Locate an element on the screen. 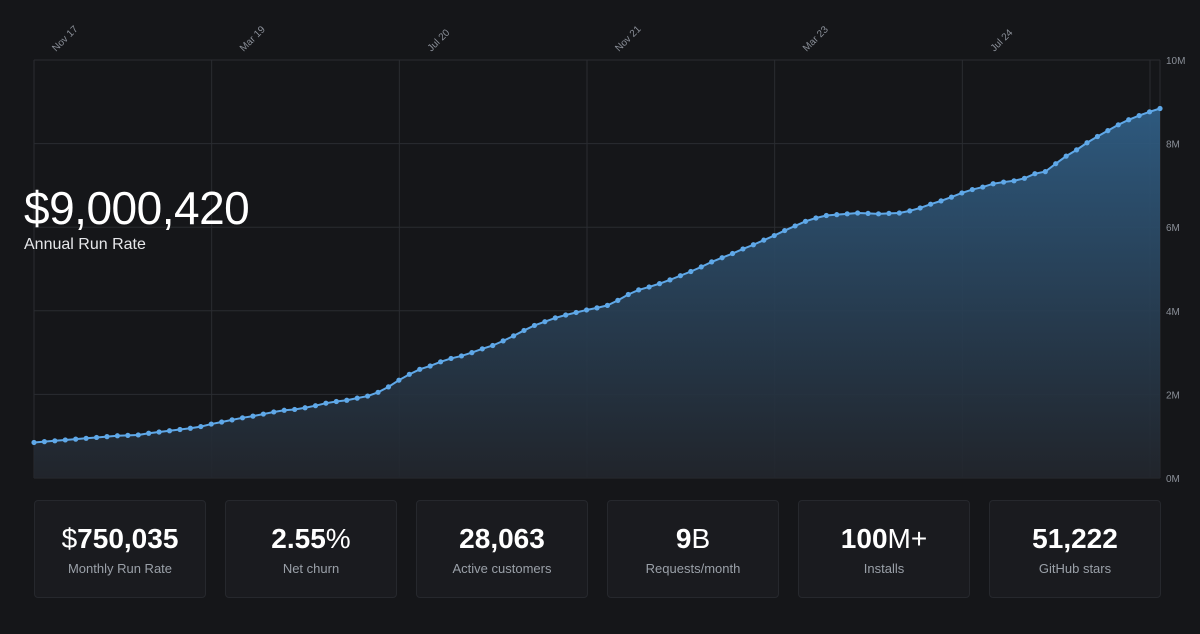  metric-card-requests-month: 9B Requests/month is located at coordinates (693, 549).